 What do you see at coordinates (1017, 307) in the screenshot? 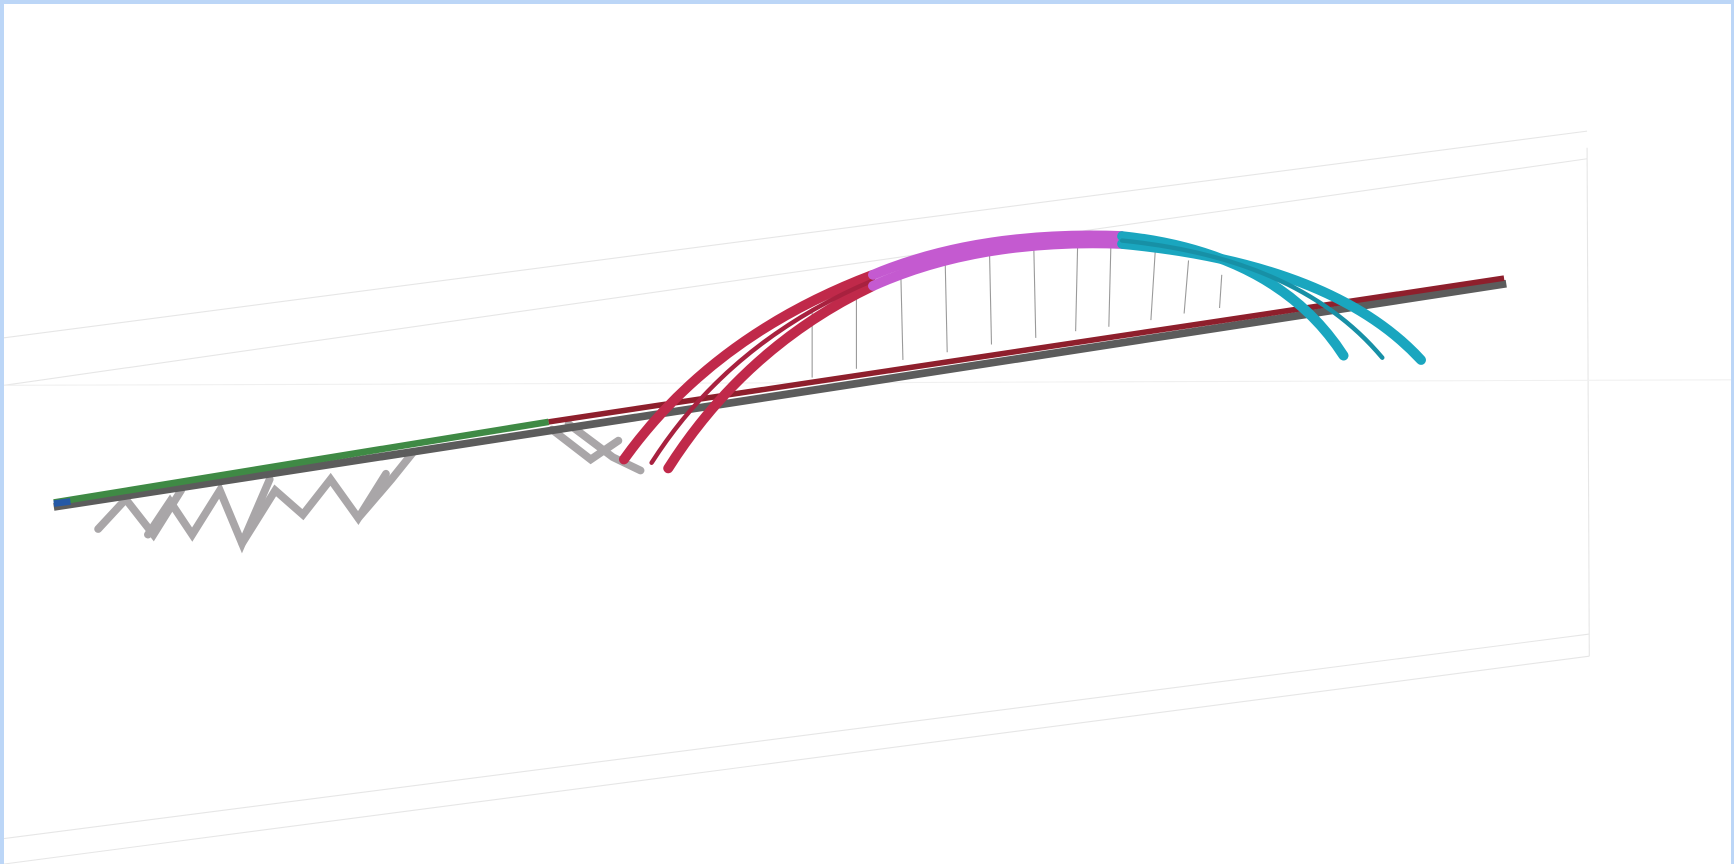
I see `hangers` at bounding box center [1017, 307].